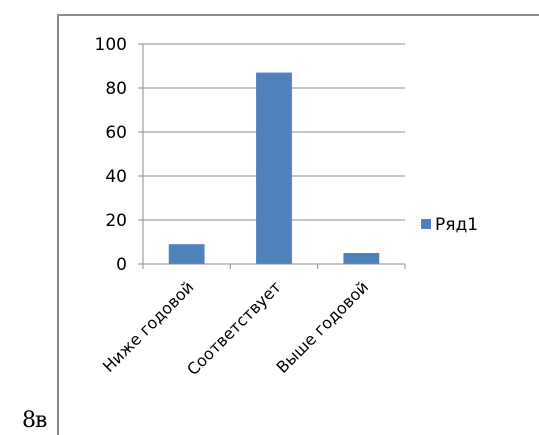 The width and height of the screenshot is (539, 435). What do you see at coordinates (121, 265) in the screenshot?
I see `y-tick-label: 0` at bounding box center [121, 265].